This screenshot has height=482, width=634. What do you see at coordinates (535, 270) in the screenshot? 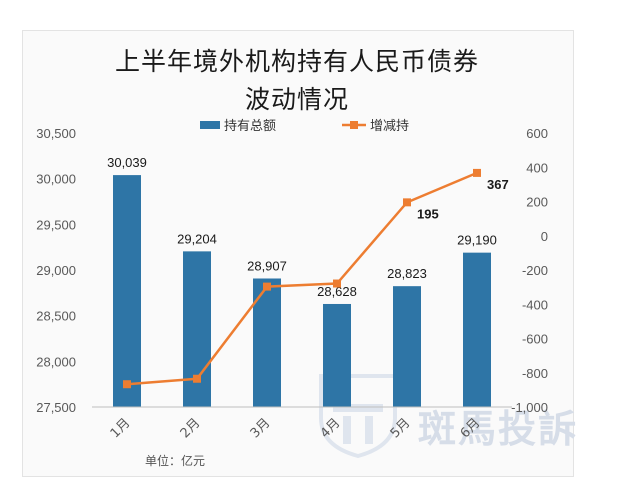
I see `y-right-tick-label: -200` at bounding box center [535, 270].